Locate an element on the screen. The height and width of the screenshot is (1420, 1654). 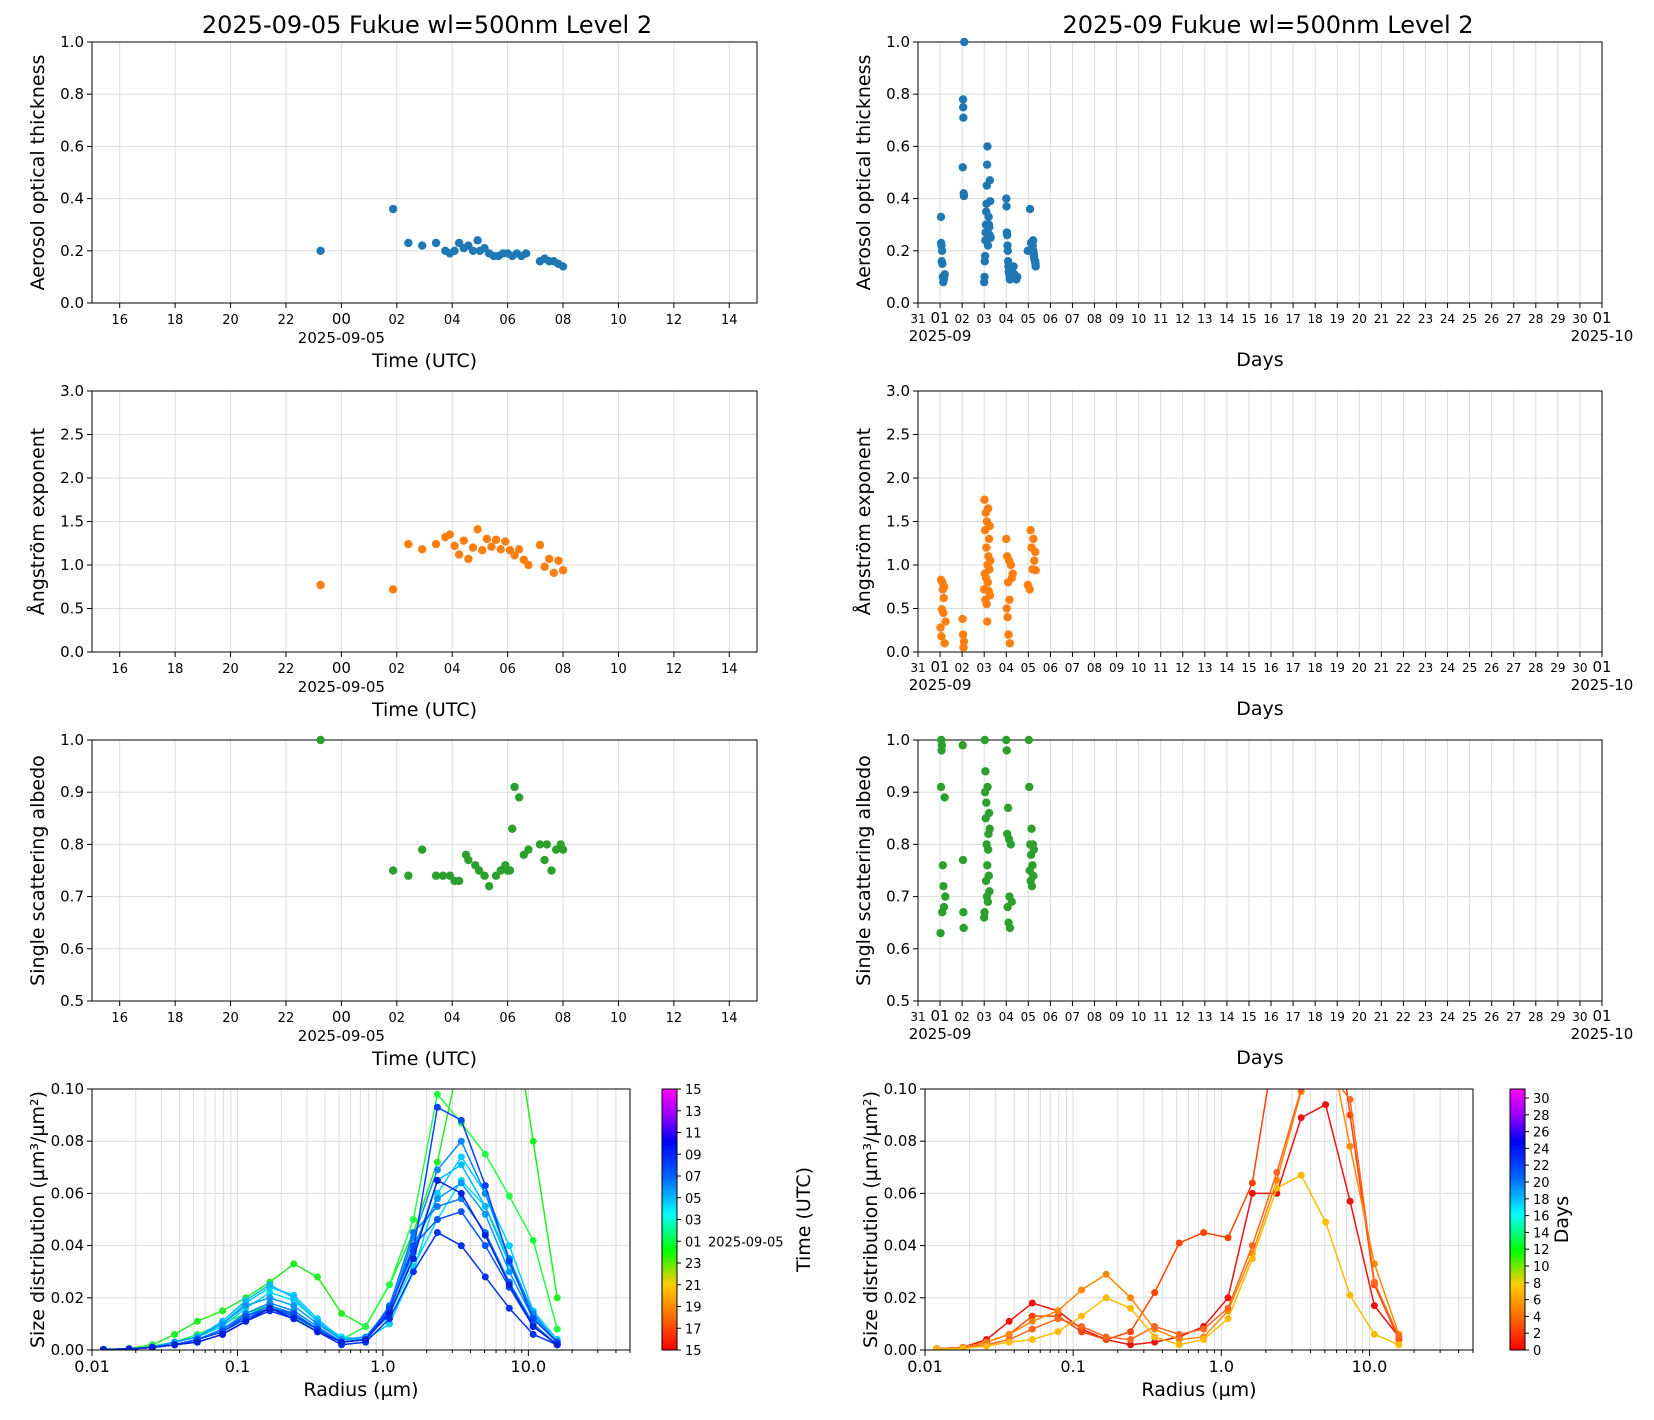
daily-angstrom-xtick-label: 00 is located at coordinates (341, 668).